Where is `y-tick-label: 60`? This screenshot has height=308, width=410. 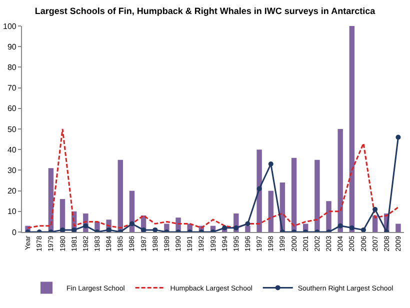
y-tick-label: 60 is located at coordinates (12, 109).